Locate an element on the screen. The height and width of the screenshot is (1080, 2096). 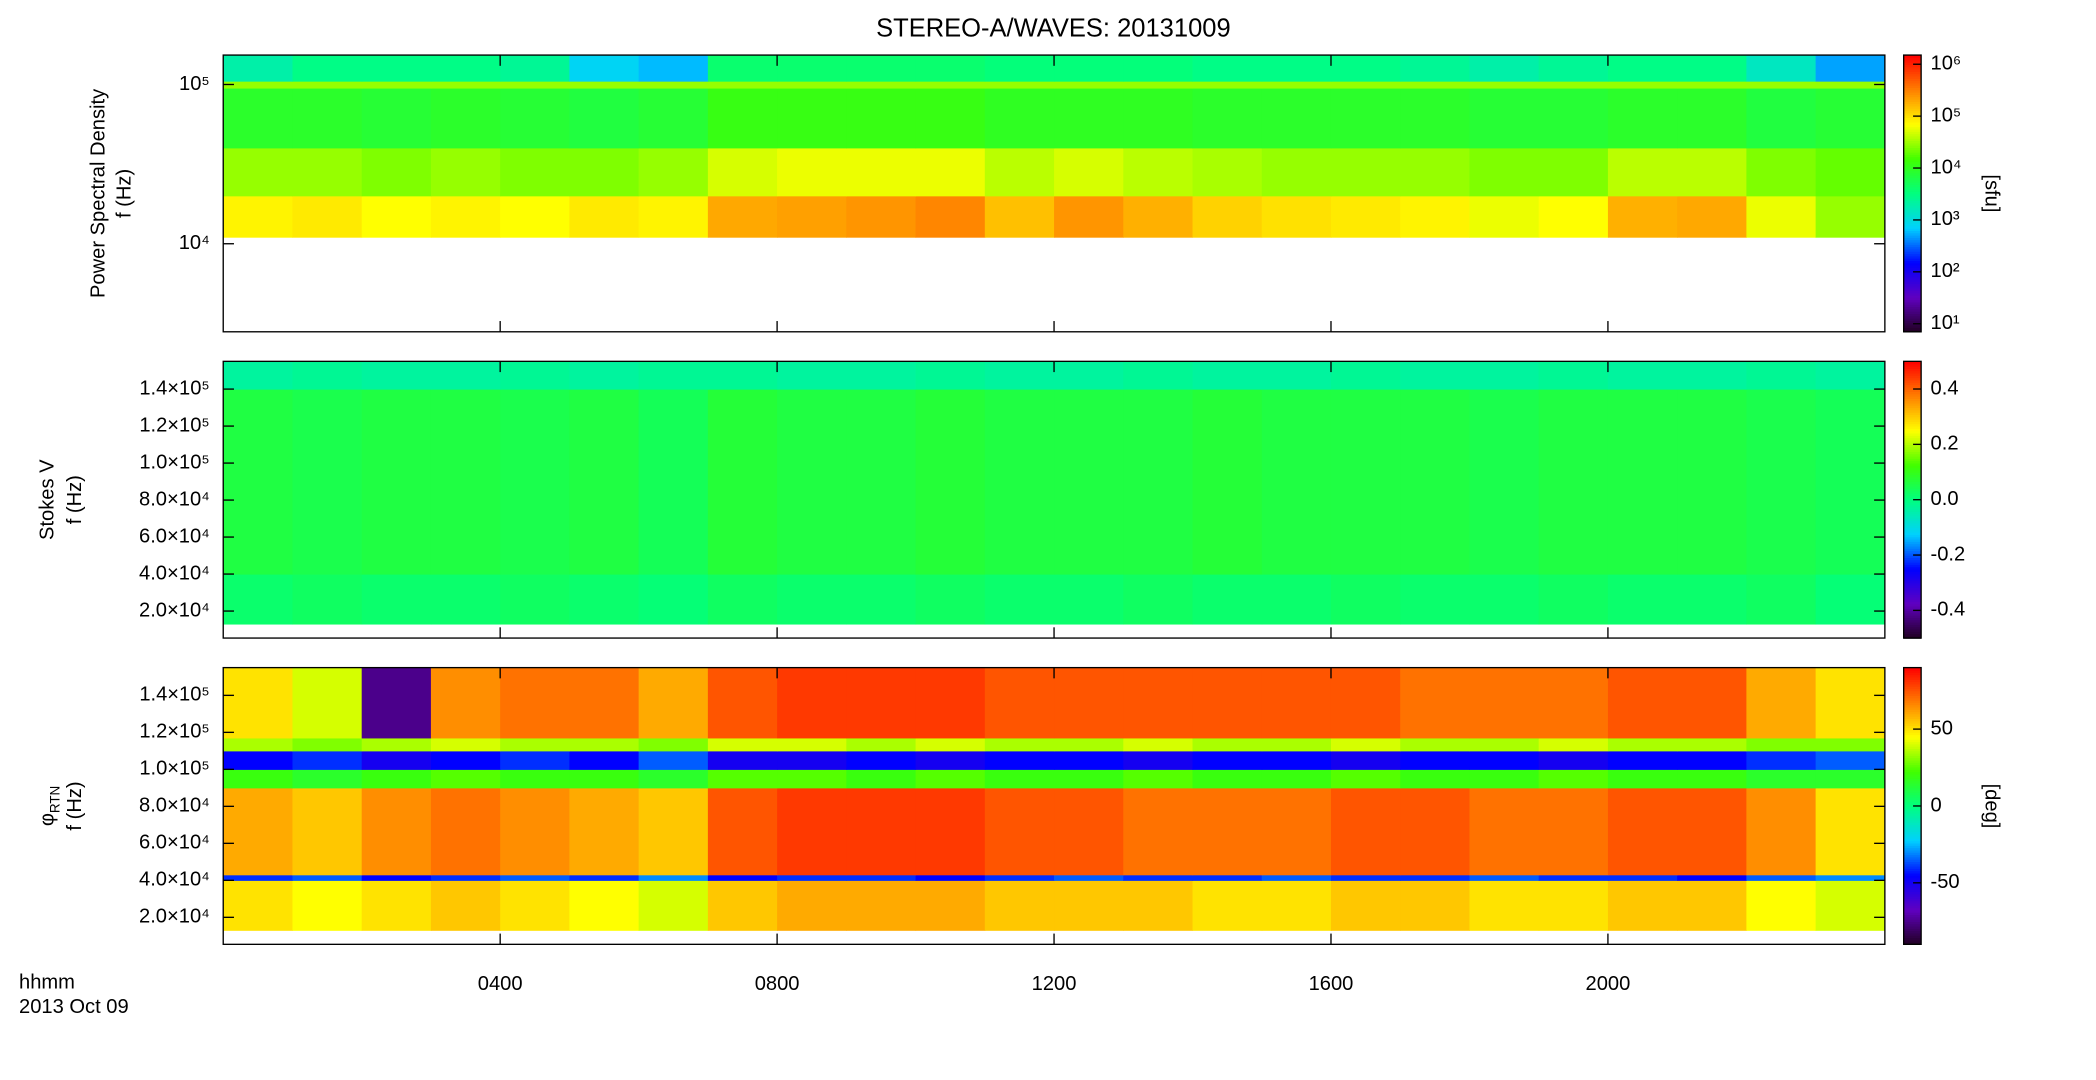
colorbar-label: [sfu] is located at coordinates (1992, 193).